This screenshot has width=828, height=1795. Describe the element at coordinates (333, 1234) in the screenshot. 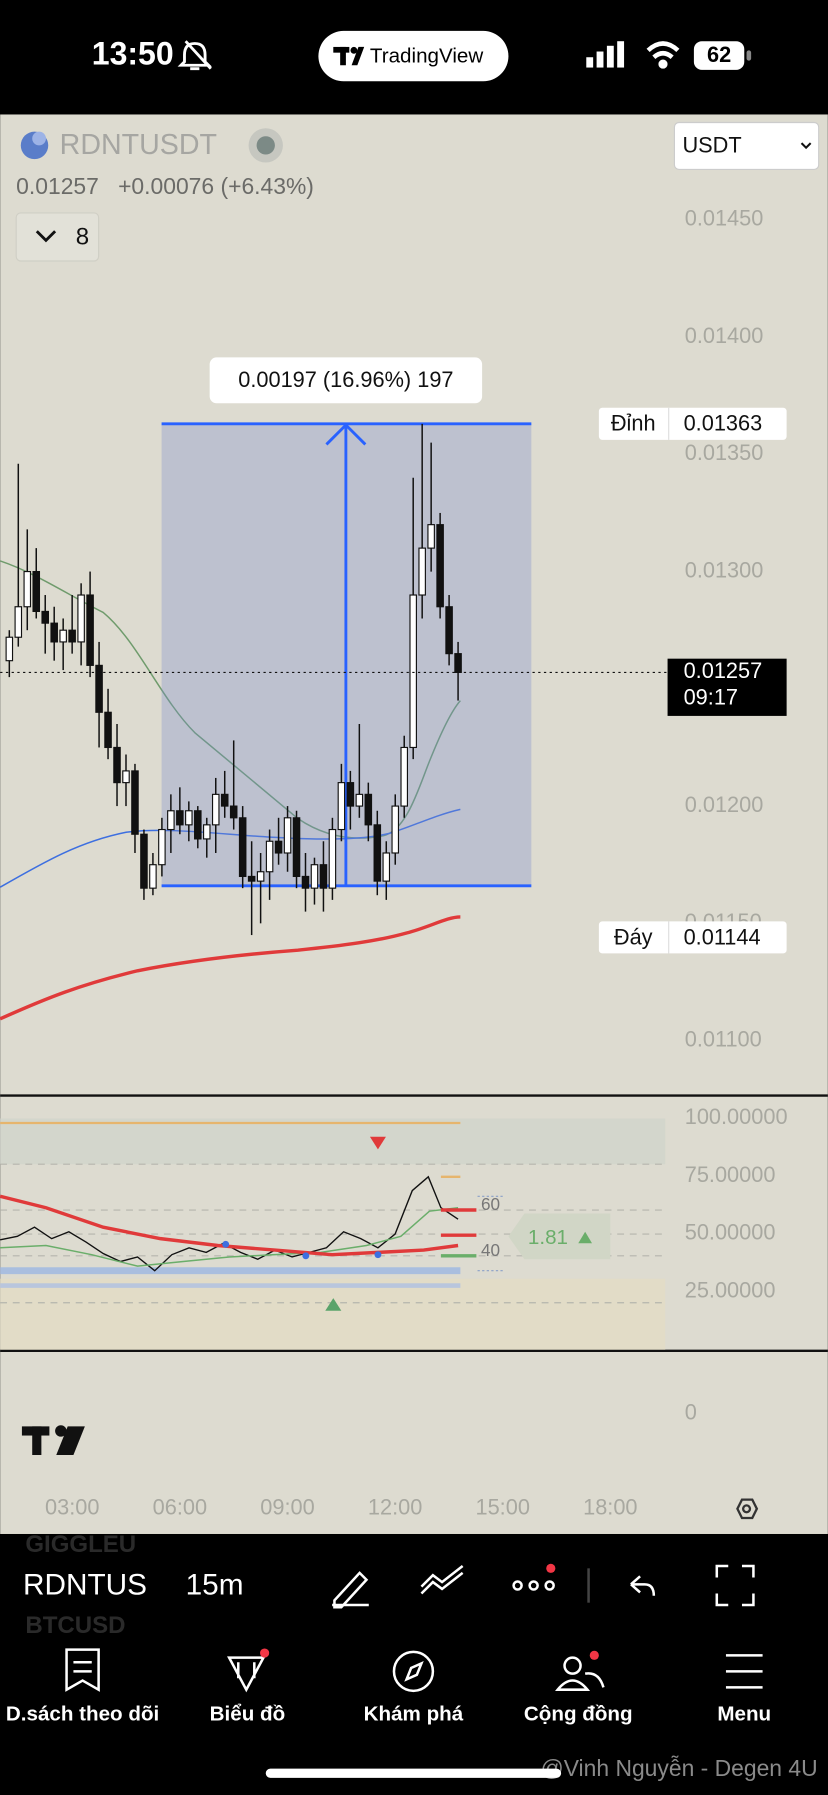

I see `oscillator-plot` at that location.